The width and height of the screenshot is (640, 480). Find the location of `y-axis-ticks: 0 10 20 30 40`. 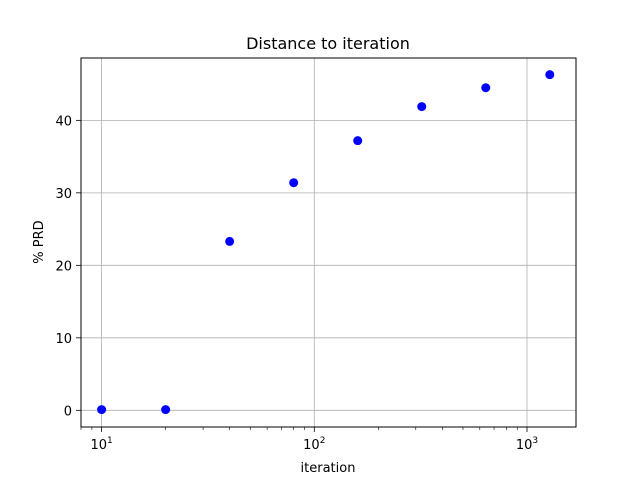

y-axis-ticks: 0 10 20 30 40 is located at coordinates (68, 266).